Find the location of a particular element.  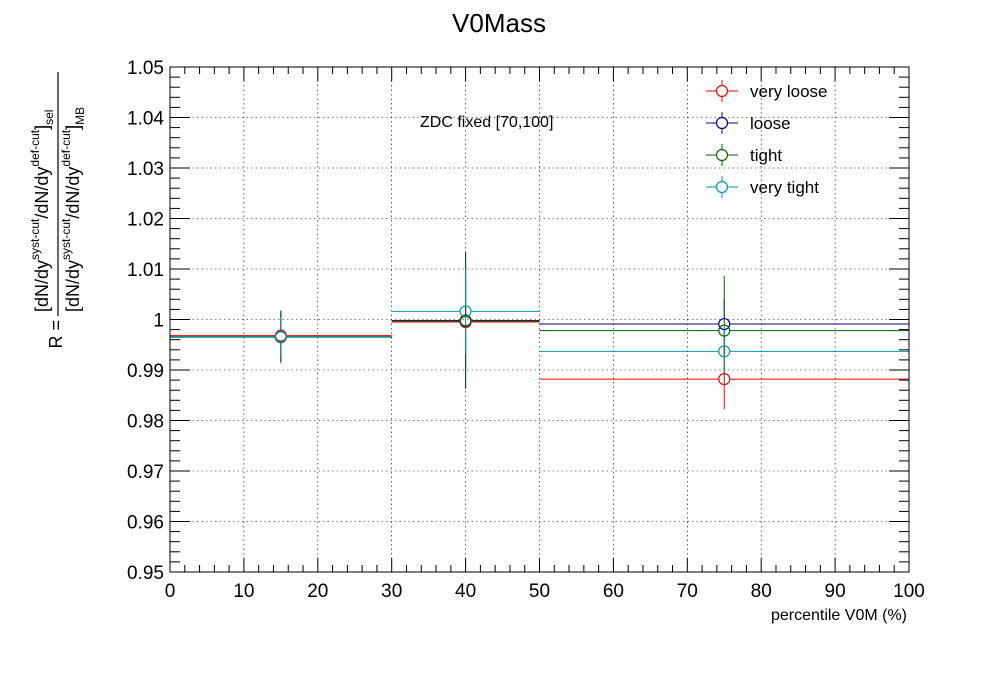

annotation-zdc: ZDC fixed [70,100] is located at coordinates (486, 122).